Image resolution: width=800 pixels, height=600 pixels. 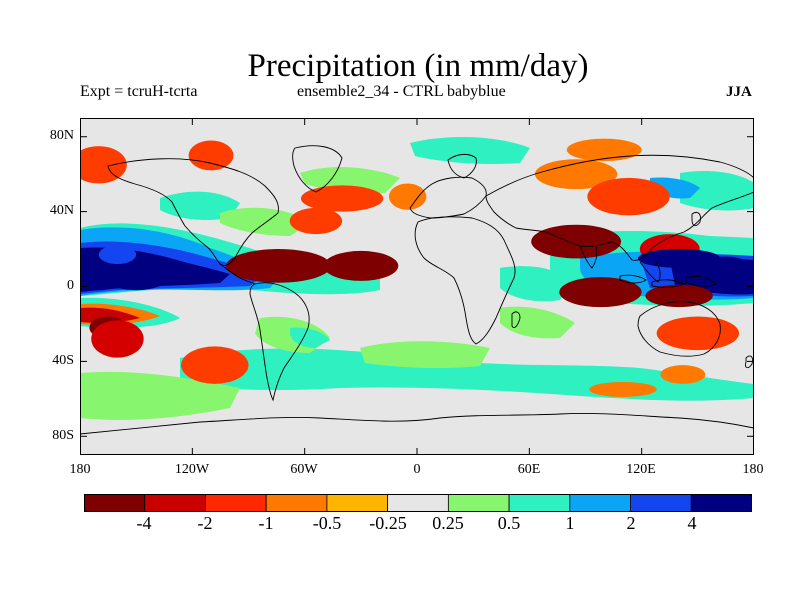 What do you see at coordinates (388, 523) in the screenshot?
I see `colorbar-label: -0.25` at bounding box center [388, 523].